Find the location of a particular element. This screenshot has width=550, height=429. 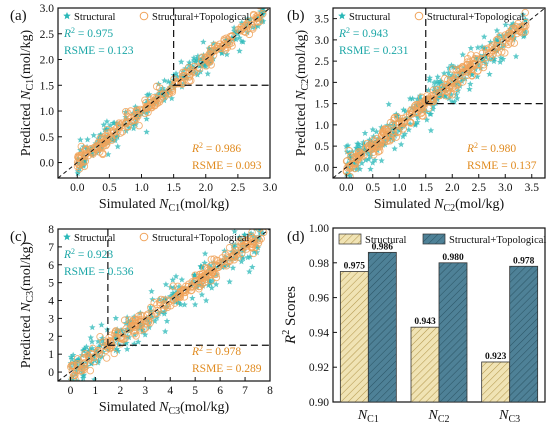

x-tick-label: 2.0 is located at coordinates (206, 188).